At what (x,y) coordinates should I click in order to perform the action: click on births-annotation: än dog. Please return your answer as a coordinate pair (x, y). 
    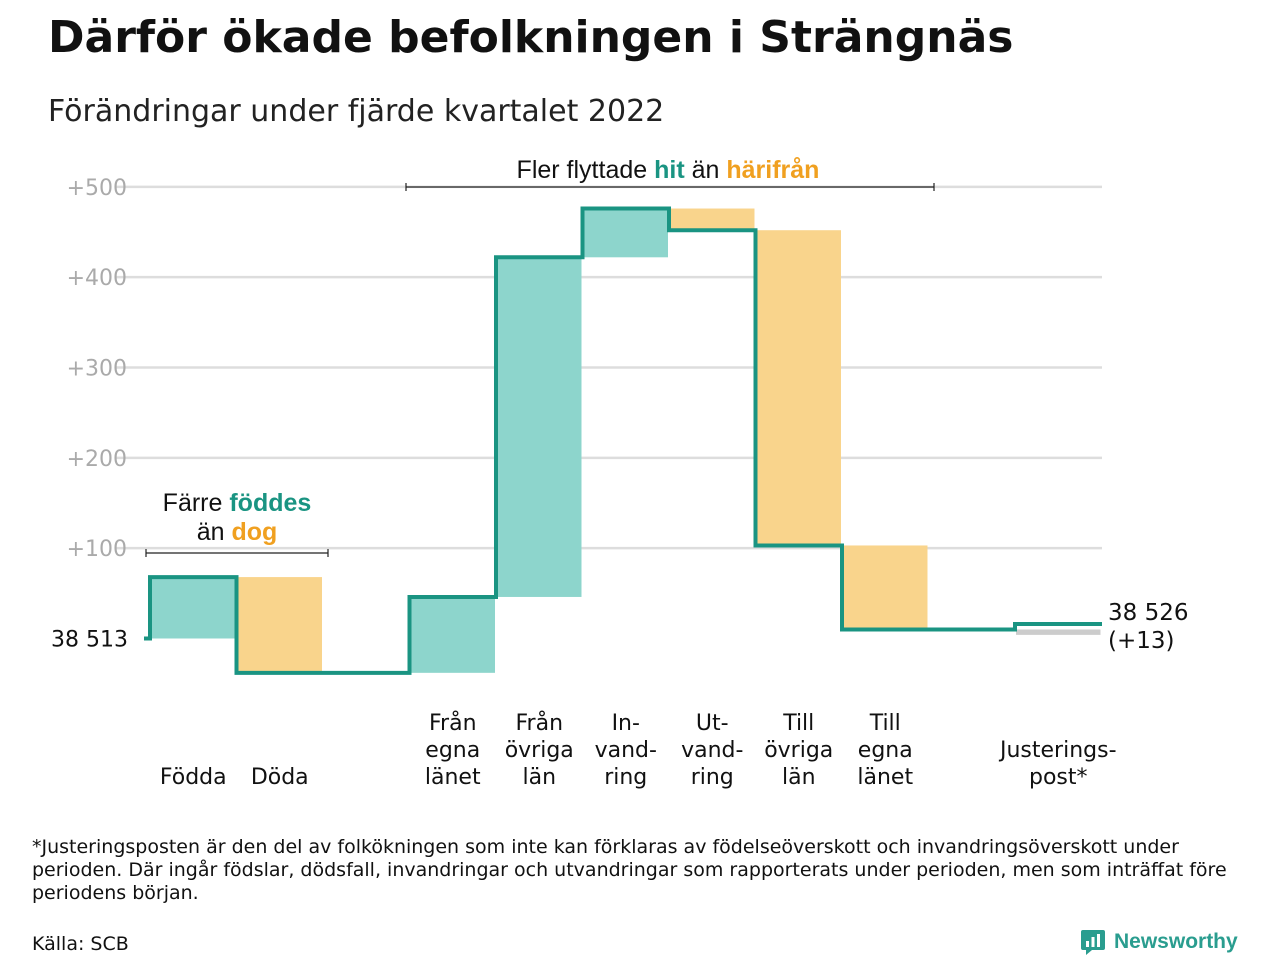
    Looking at the image, I should click on (237, 532).